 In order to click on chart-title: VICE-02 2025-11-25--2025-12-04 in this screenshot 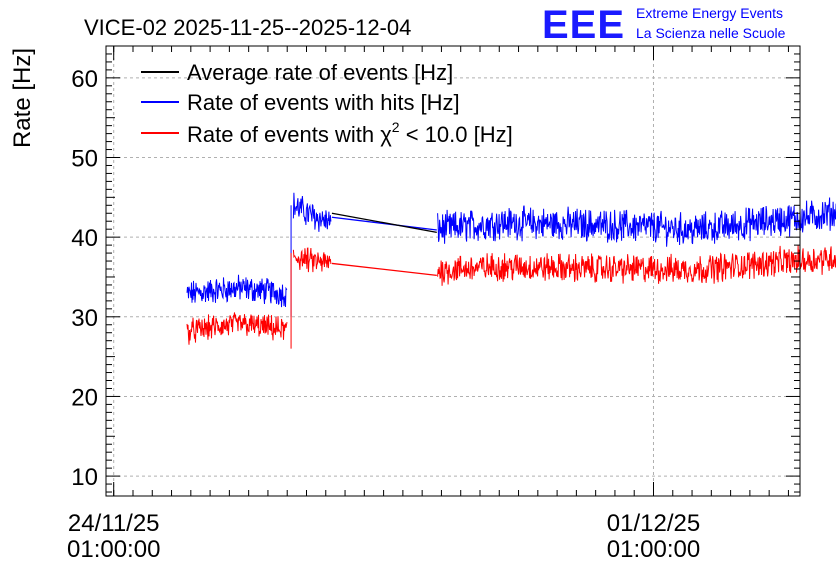, I will do `click(247, 27)`.